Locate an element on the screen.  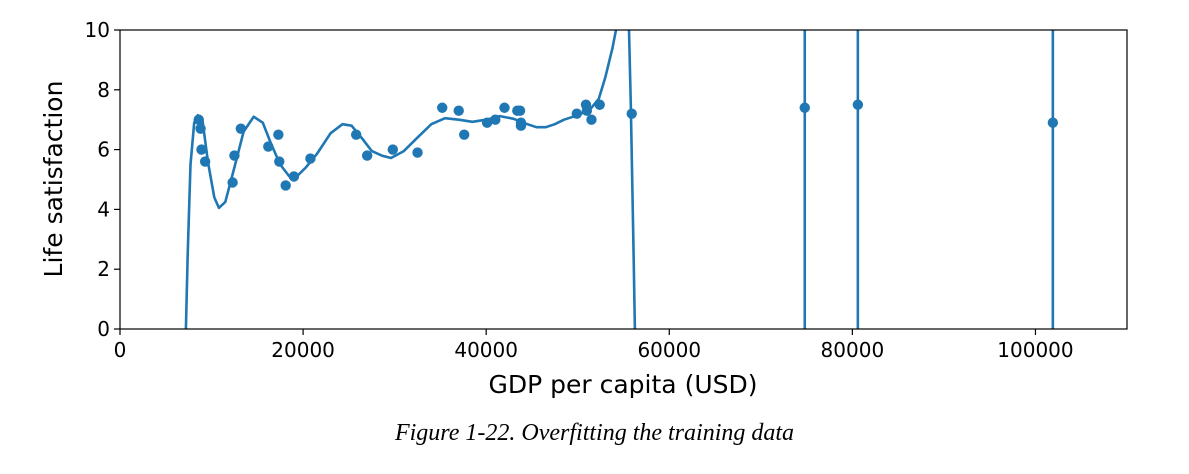
x-tick-label: 40000 is located at coordinates (486, 350).